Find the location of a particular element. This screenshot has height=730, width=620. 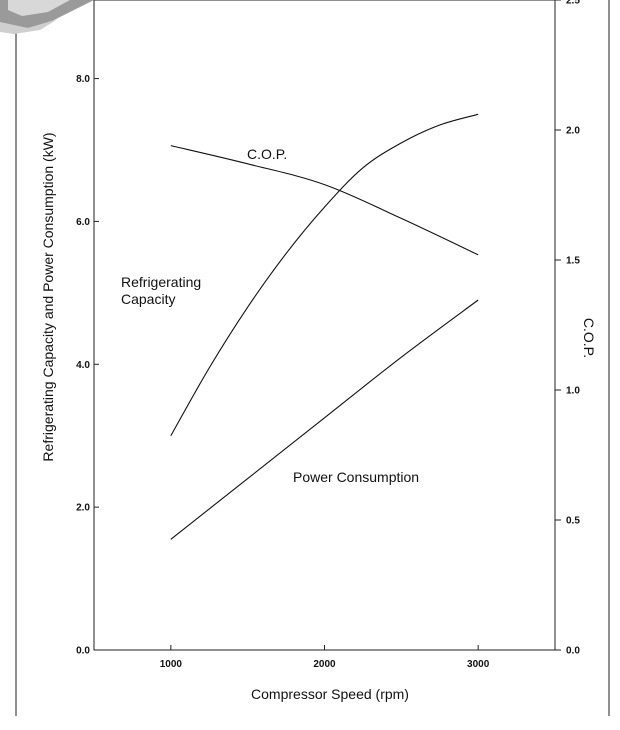

y-tick-label: 4.0 is located at coordinates (83, 365).